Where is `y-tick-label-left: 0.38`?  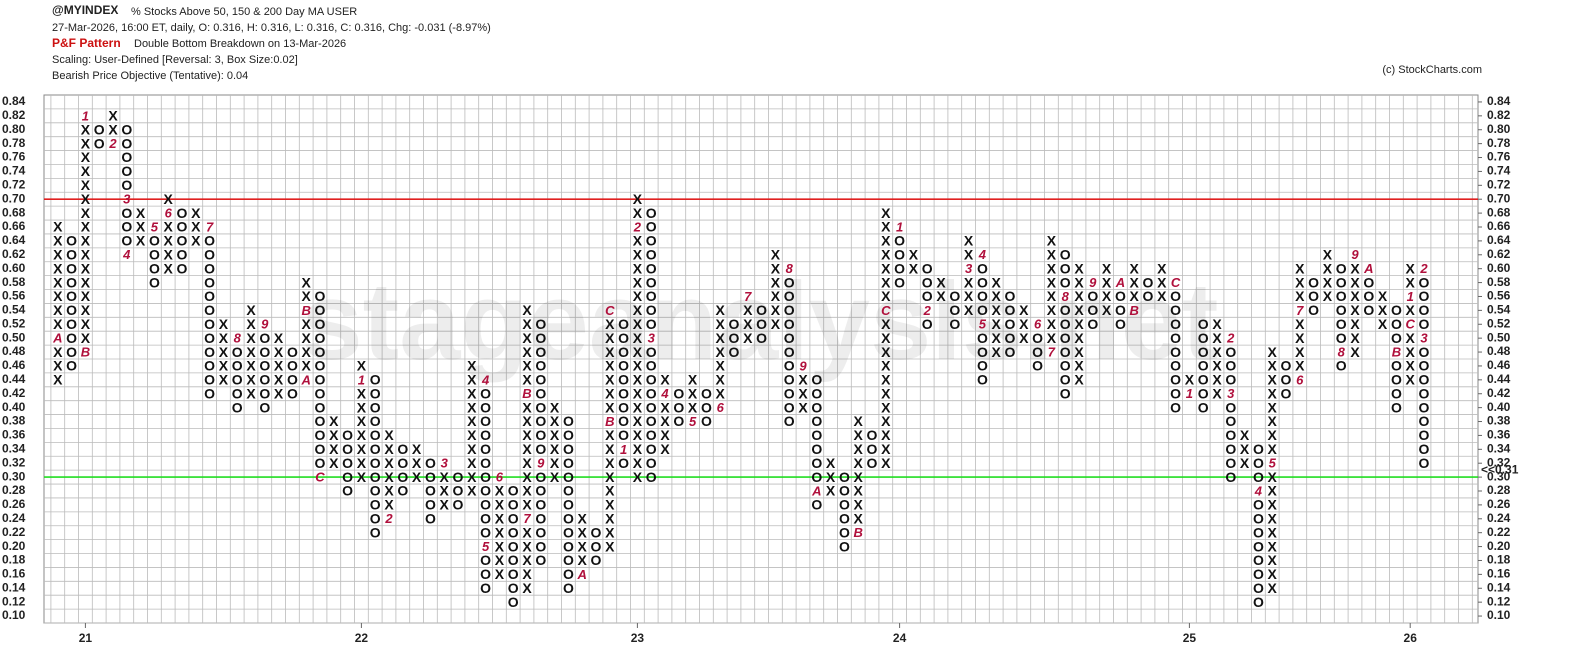
y-tick-label-left: 0.38 is located at coordinates (14, 421).